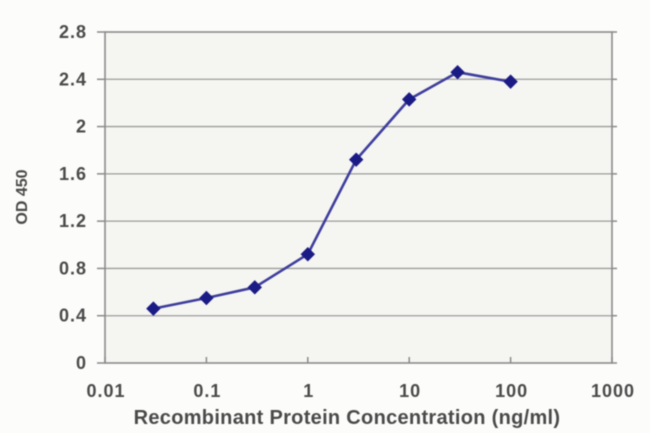 The width and height of the screenshot is (650, 433). Describe the element at coordinates (410, 391) in the screenshot. I see `x-tick-label: 10` at that location.